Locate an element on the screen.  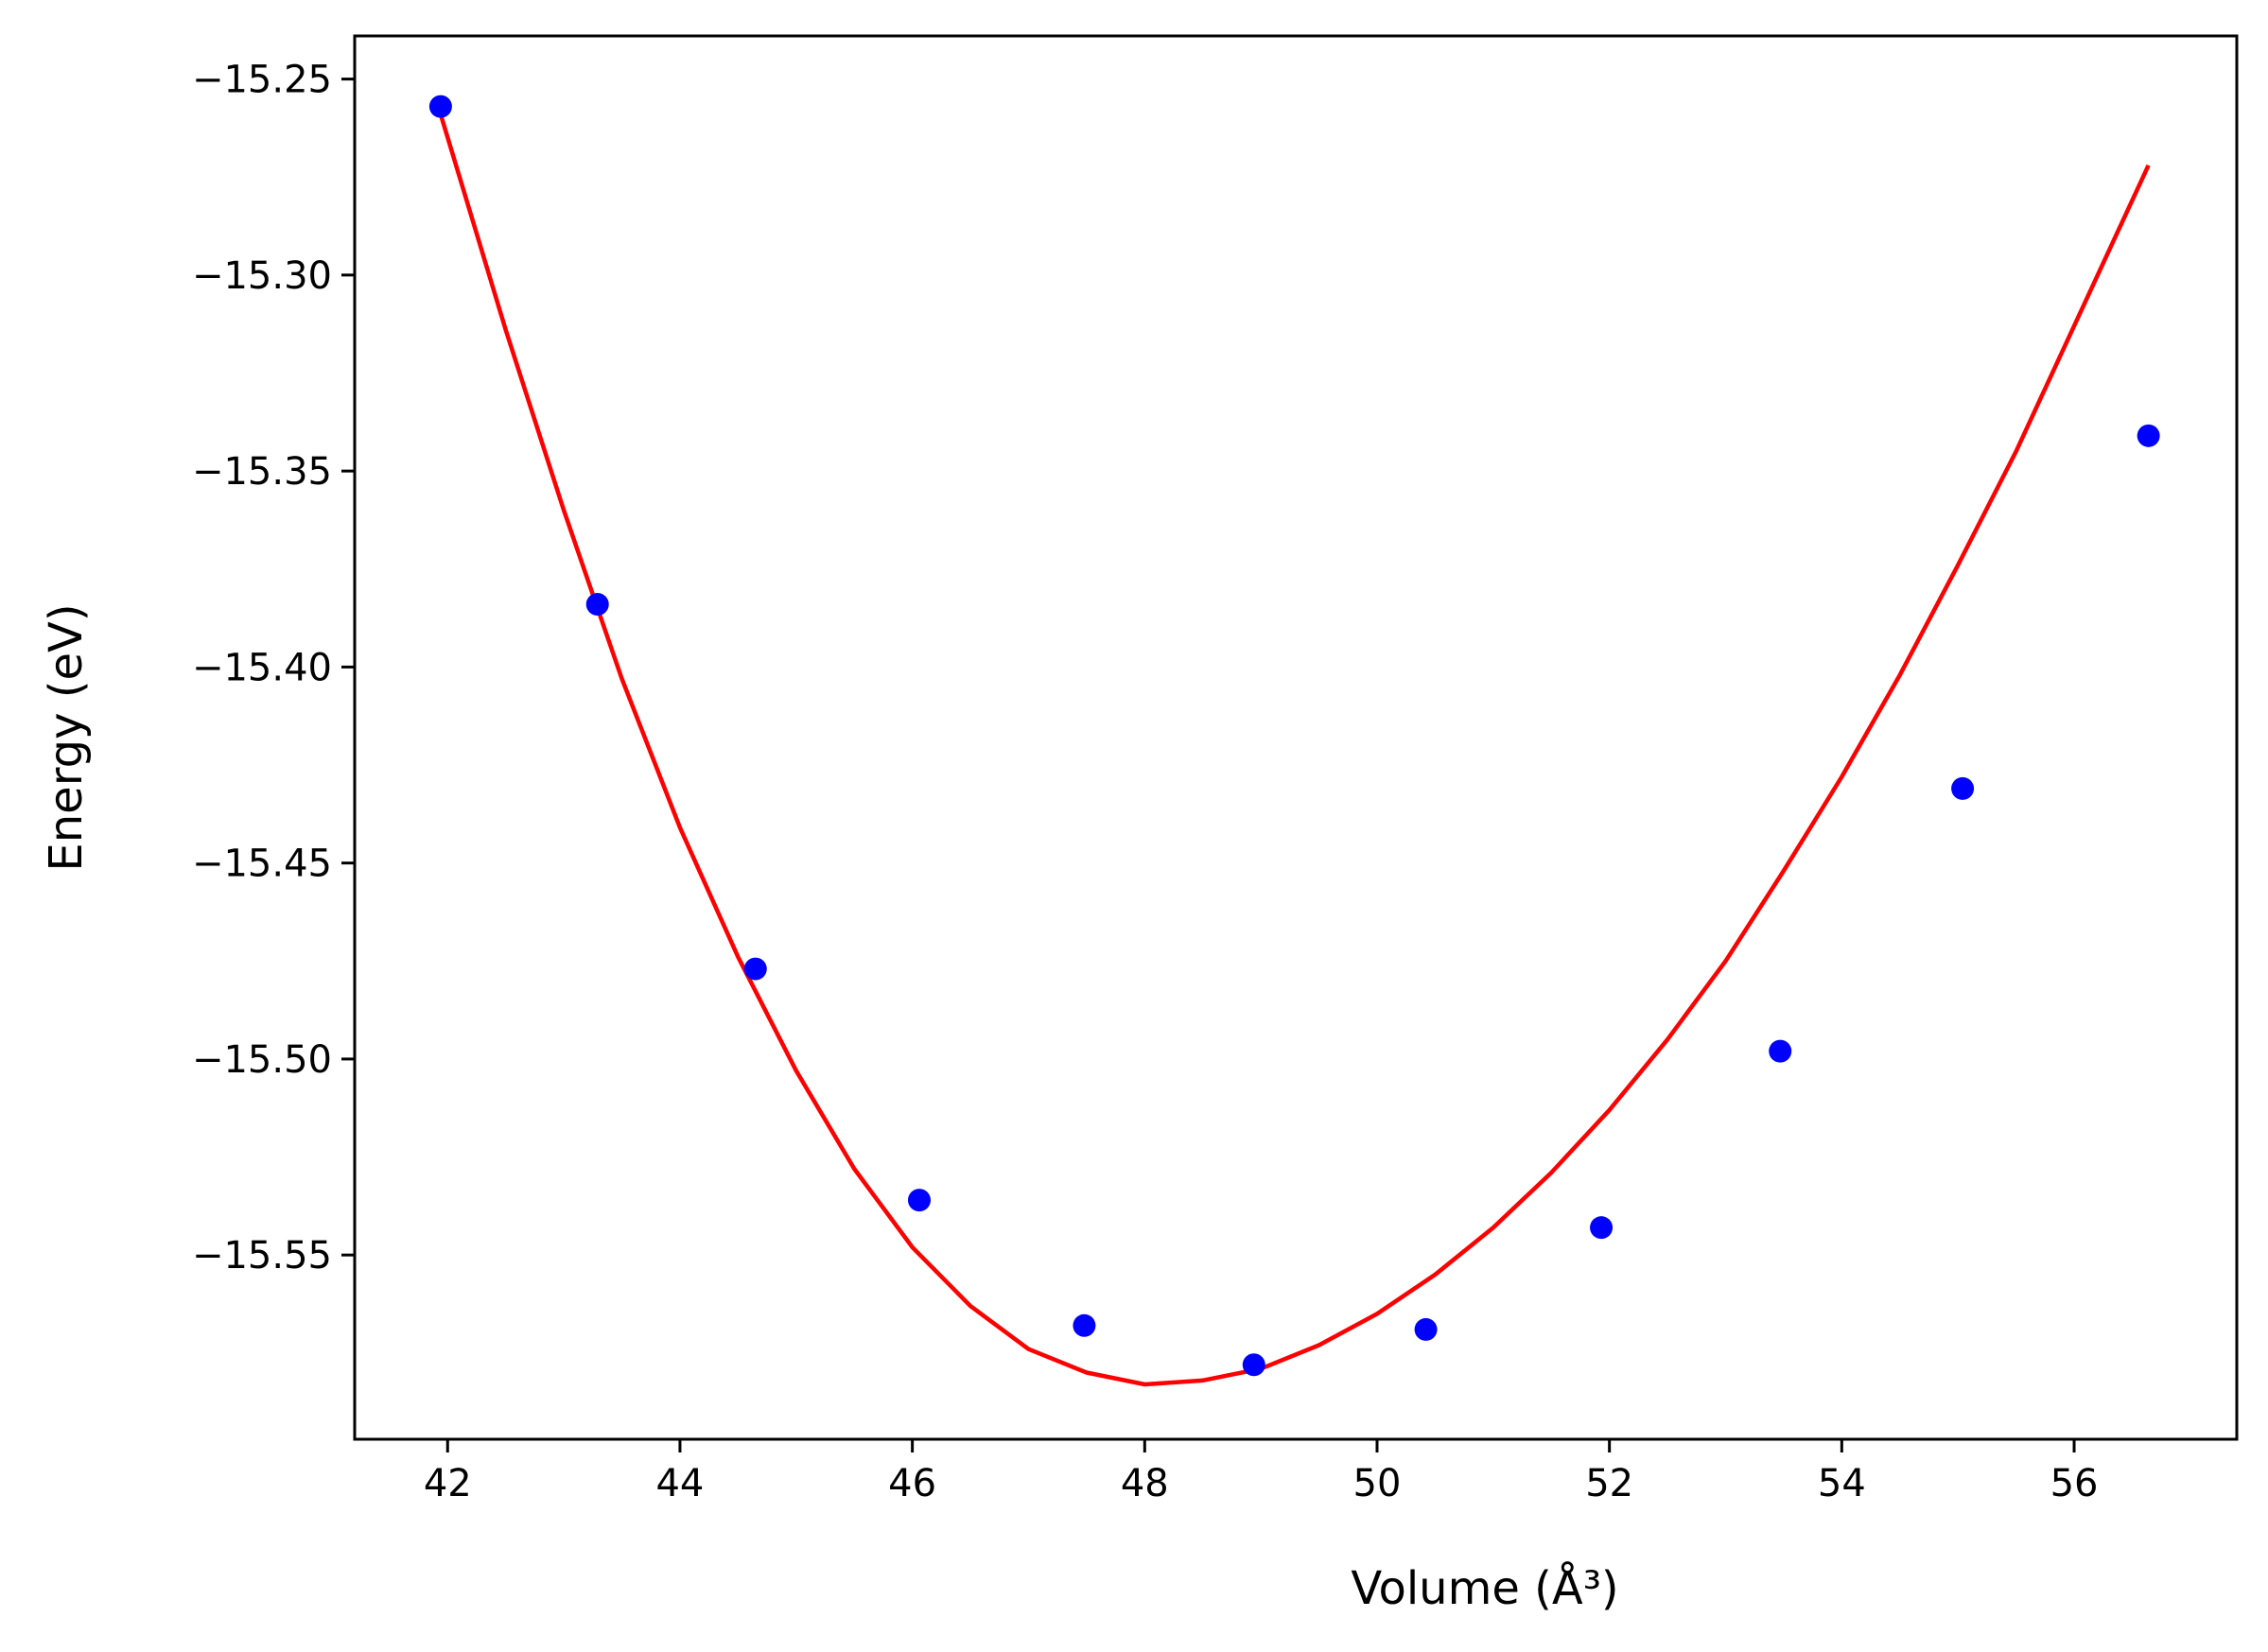
x-axis-ticks: 42 44 46 48 50 52 54 56 is located at coordinates (1261, 1472).